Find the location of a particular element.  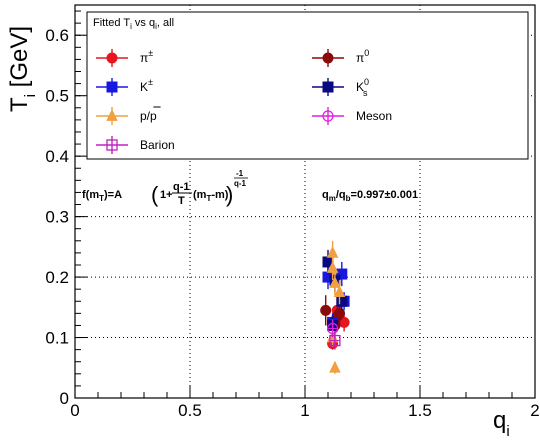

legend-entries: π± π0 K± K0 s p/p Meson Barion is located at coordinates (244, 101).